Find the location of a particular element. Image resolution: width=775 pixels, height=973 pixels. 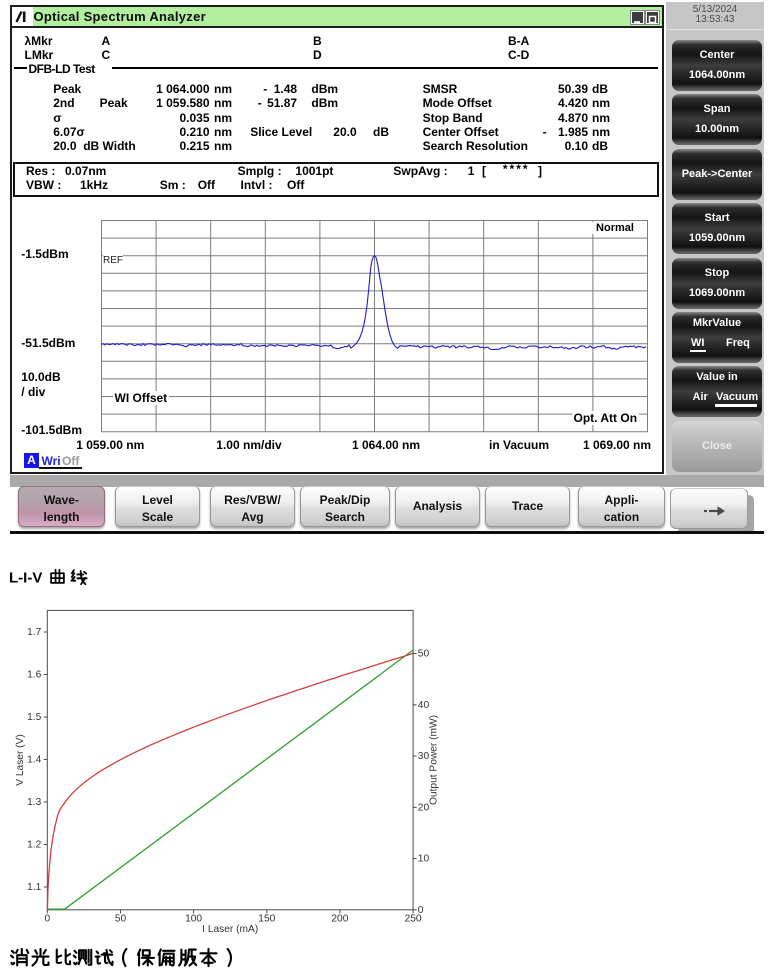

svg-text: 10 is located at coordinates (424, 859).